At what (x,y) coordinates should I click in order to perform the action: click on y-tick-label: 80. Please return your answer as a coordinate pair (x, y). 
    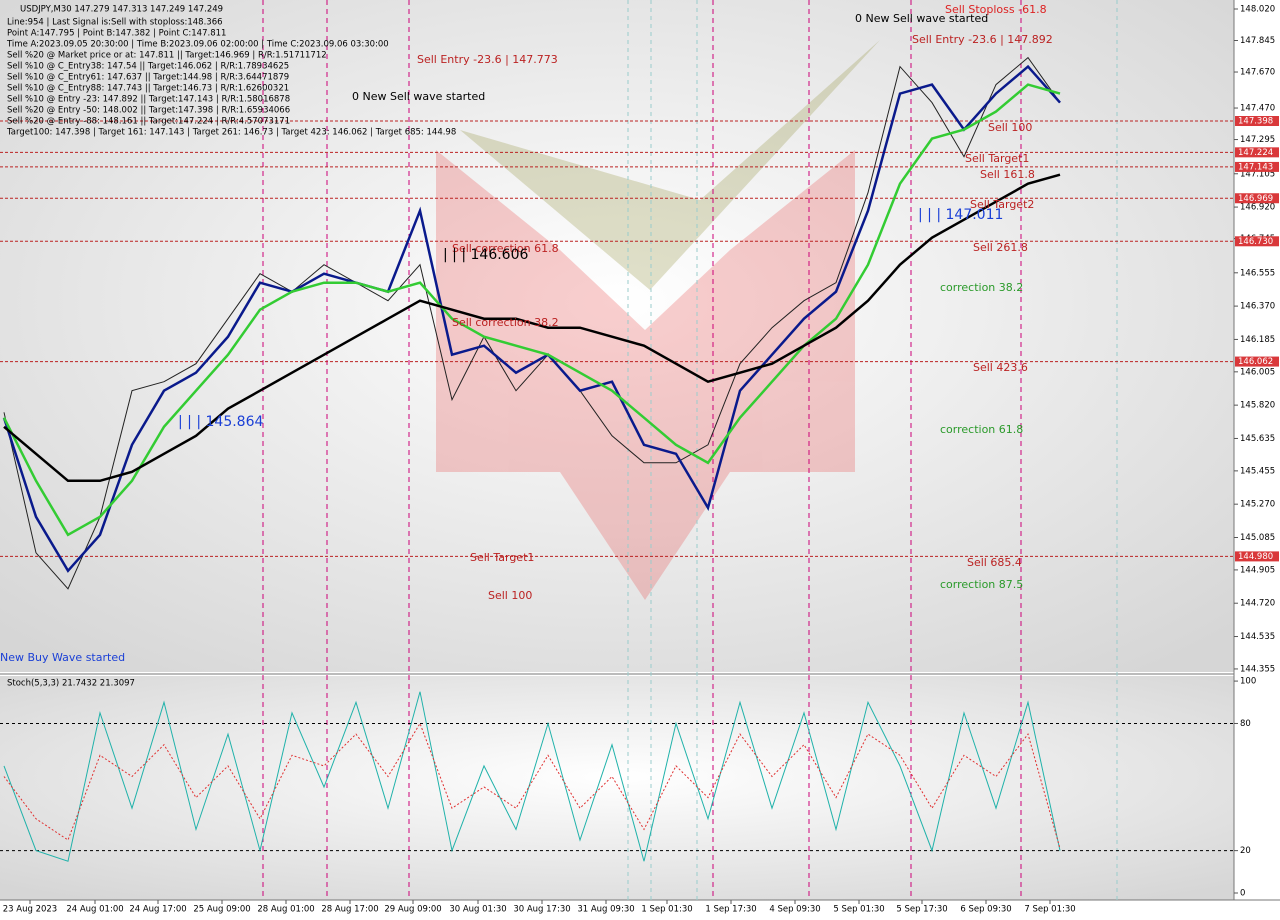
    Looking at the image, I should click on (1245, 724).